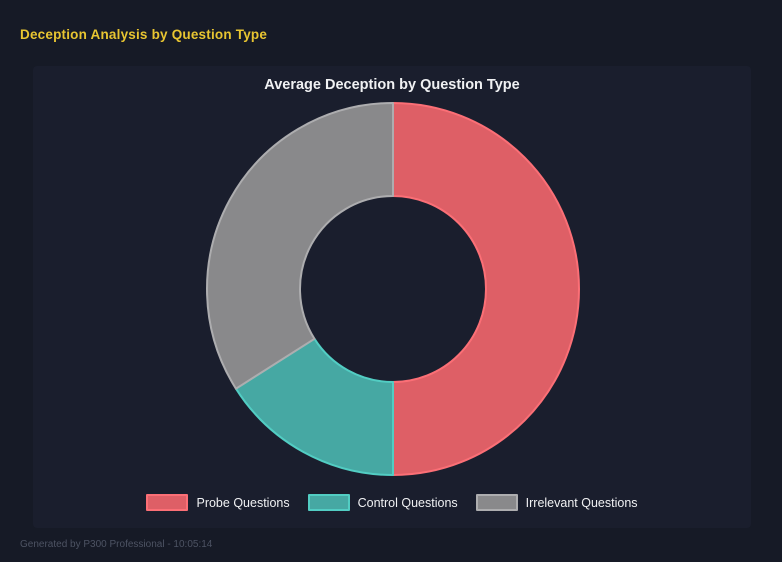 Image resolution: width=782 pixels, height=562 pixels. What do you see at coordinates (581, 502) in the screenshot?
I see `legend-label: Irrelevant Questions` at bounding box center [581, 502].